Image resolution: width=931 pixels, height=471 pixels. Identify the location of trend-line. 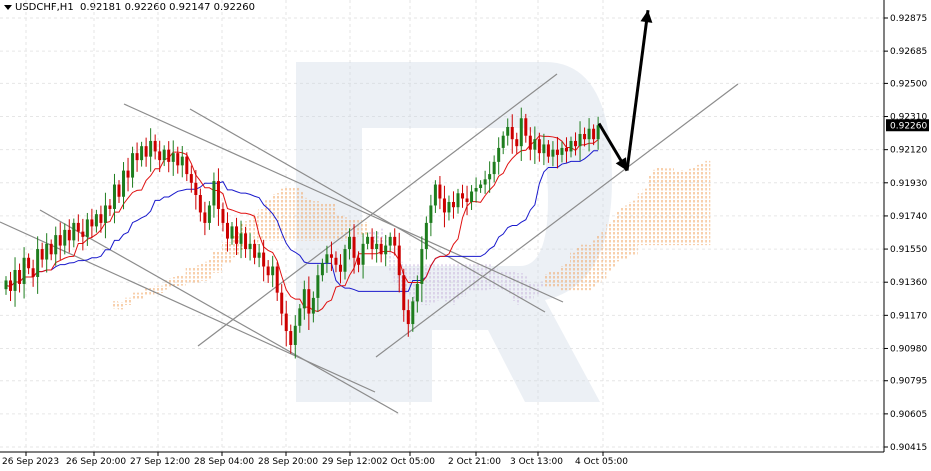
(188, 307).